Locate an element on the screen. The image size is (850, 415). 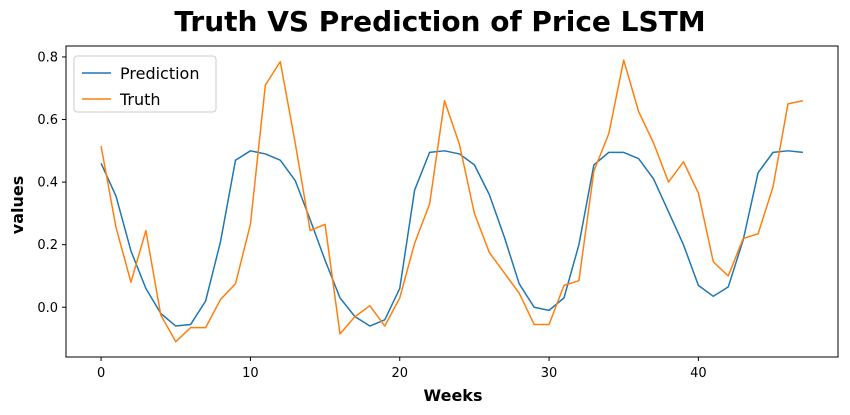
x-tick-label: 10 is located at coordinates (250, 373).